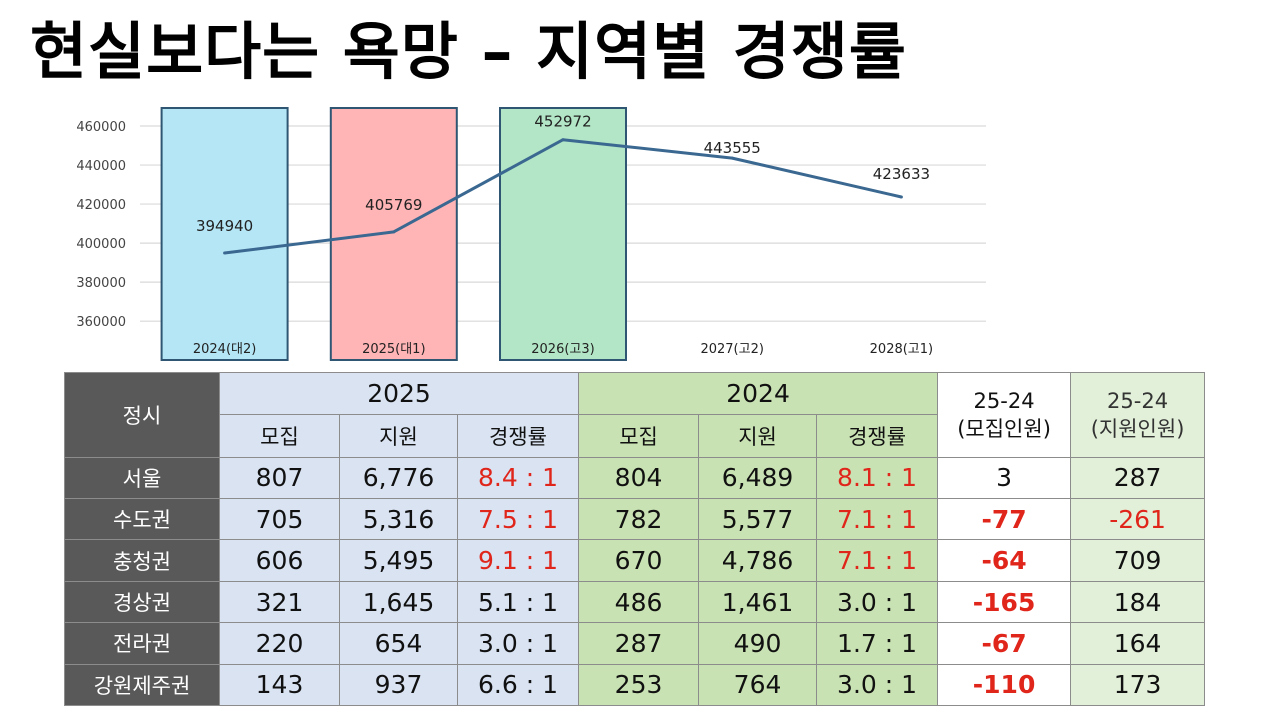  Describe the element at coordinates (1138, 560) in the screenshot. I see `diff-applicant-cell: 709` at that location.